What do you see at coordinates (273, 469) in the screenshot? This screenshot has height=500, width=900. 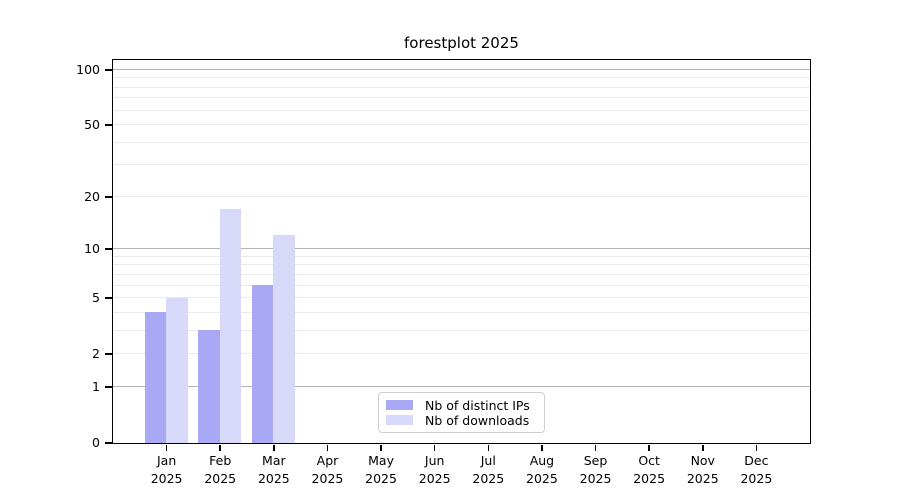 I see `x-tick-label-mar: Mar 2025` at bounding box center [273, 469].